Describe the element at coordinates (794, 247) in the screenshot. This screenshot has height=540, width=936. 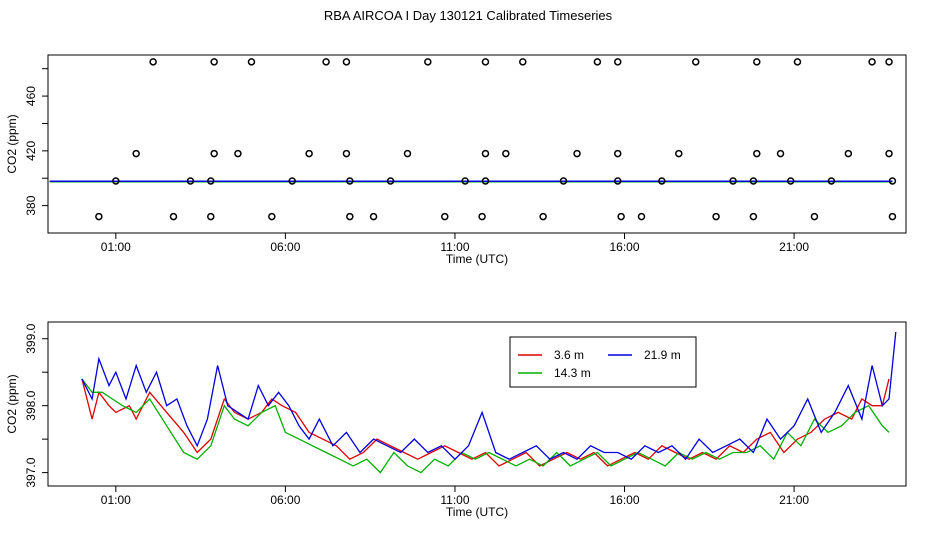
I see `top-xtick-label-4: 21:00` at that location.